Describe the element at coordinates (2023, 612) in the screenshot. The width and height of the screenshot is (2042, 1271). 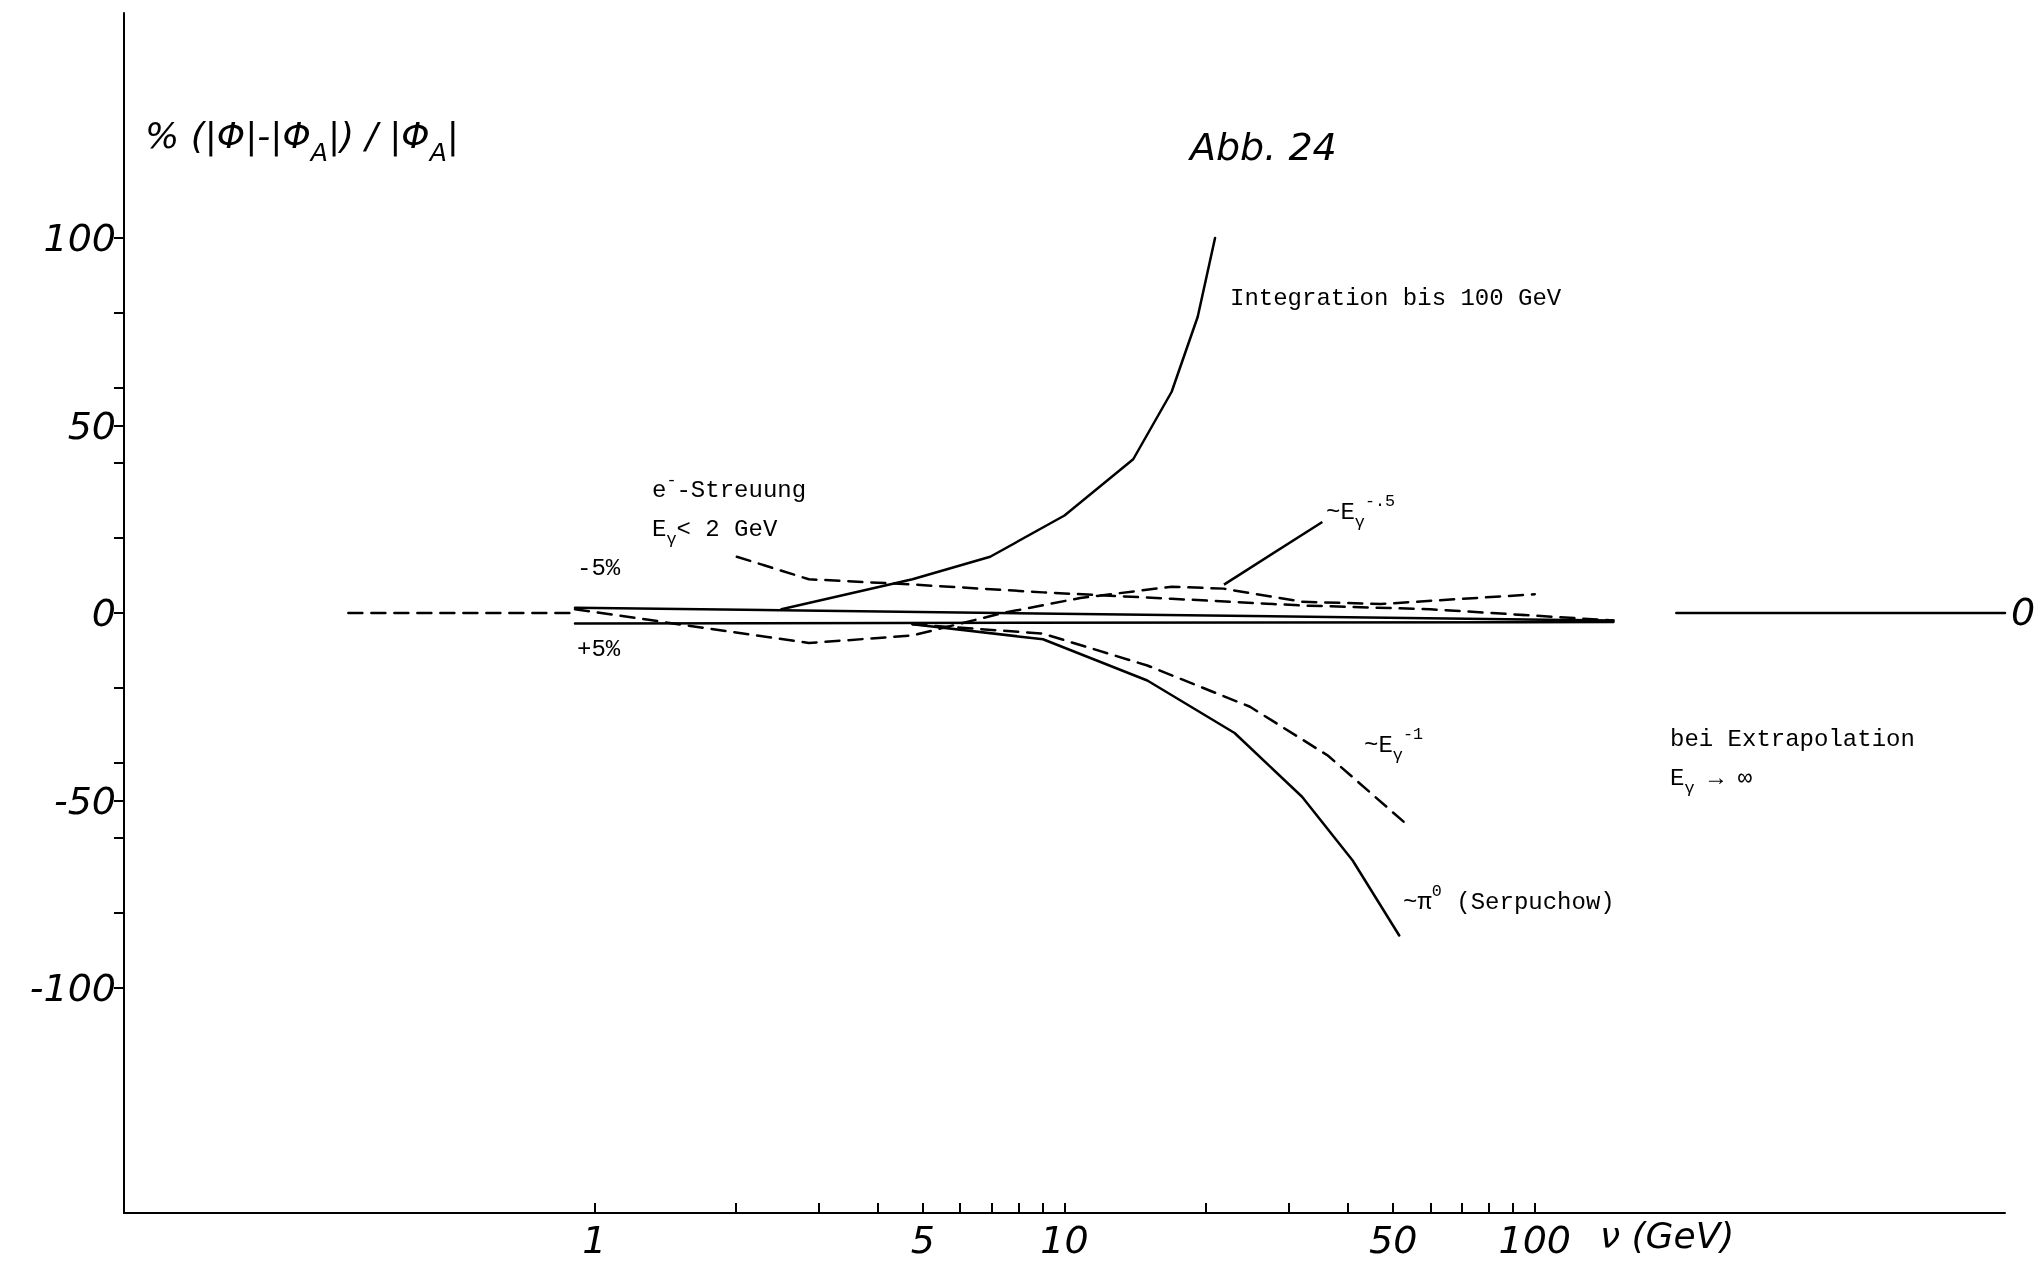
I see `text: 0` at that location.